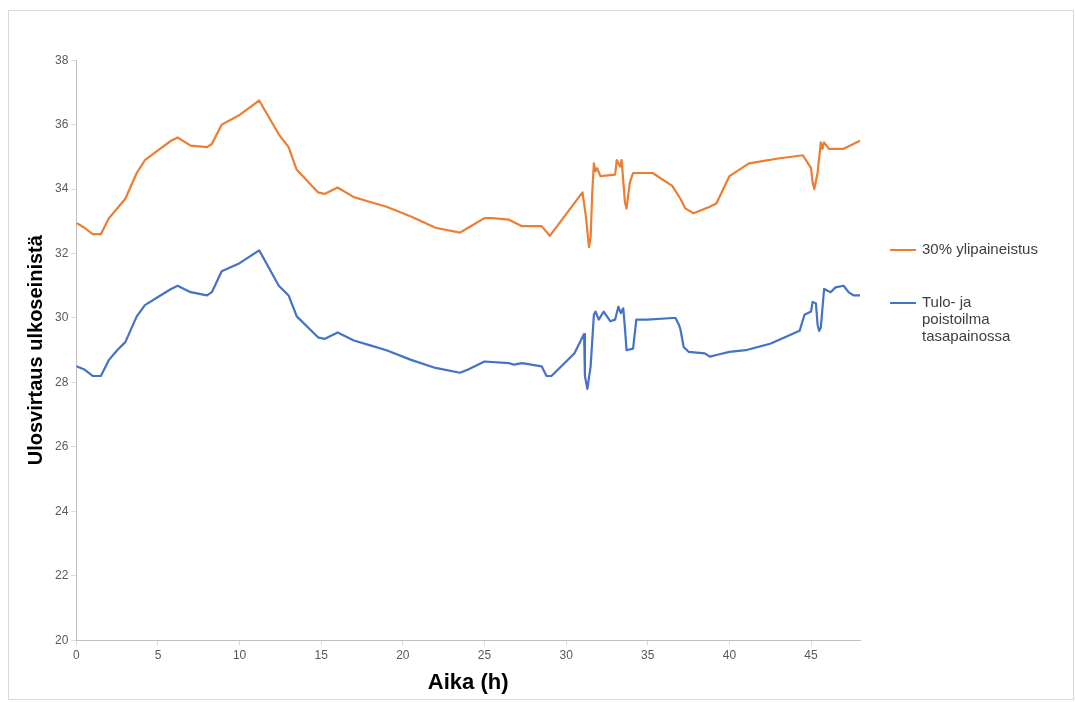 This screenshot has height=702, width=1075. I want to click on y-tick-label: 28, so click(61, 381).